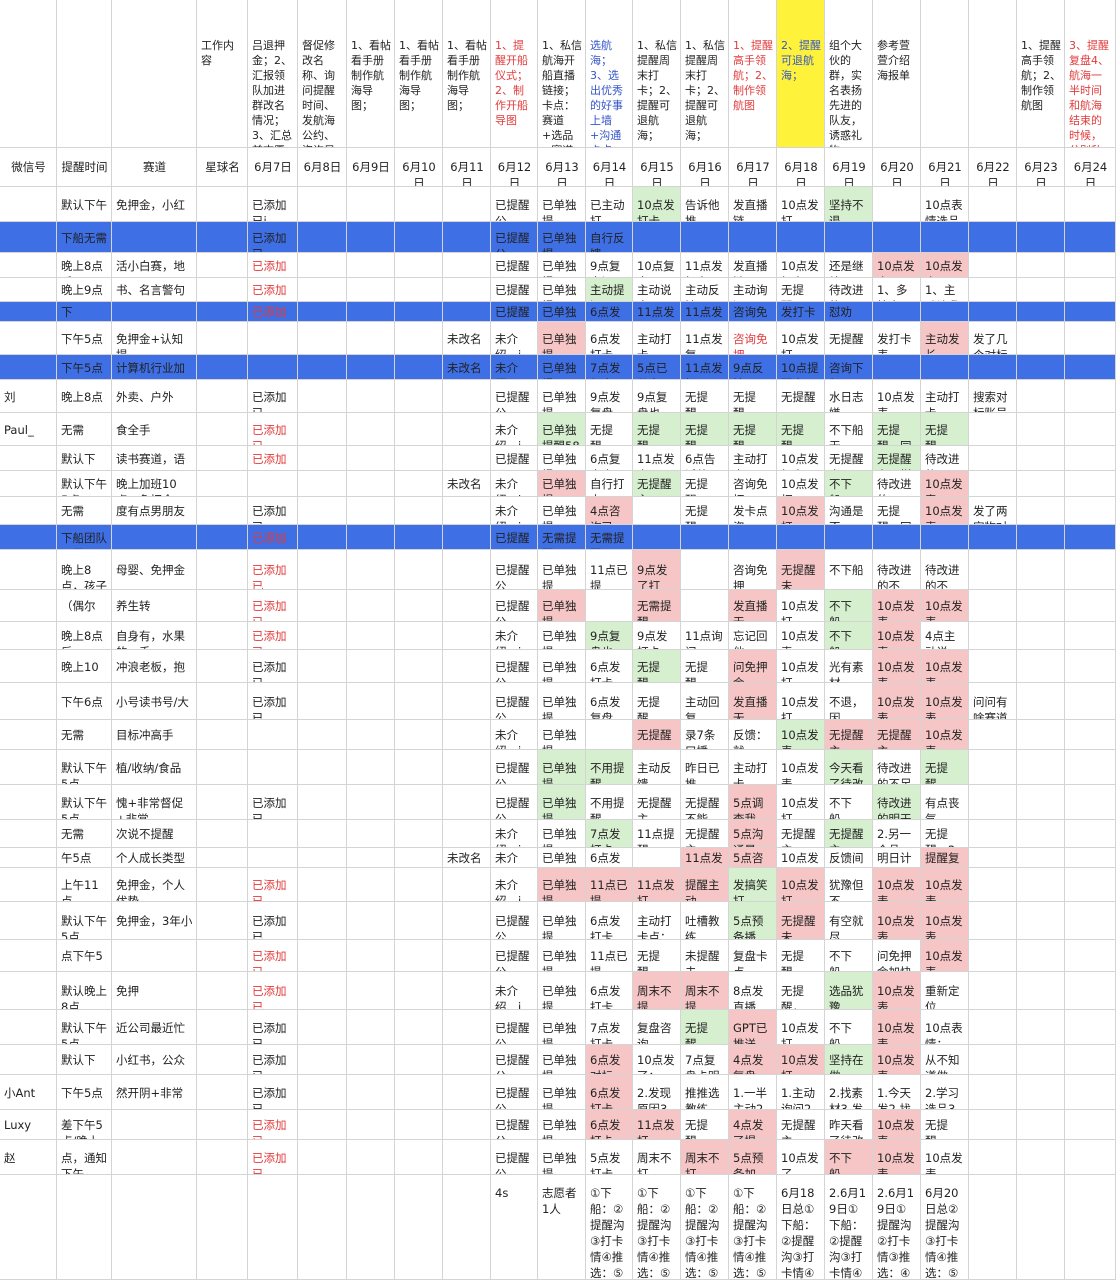 Image resolution: width=1116 pixels, height=1280 pixels. I want to click on cell: 未介绍、i, so click(514, 885).